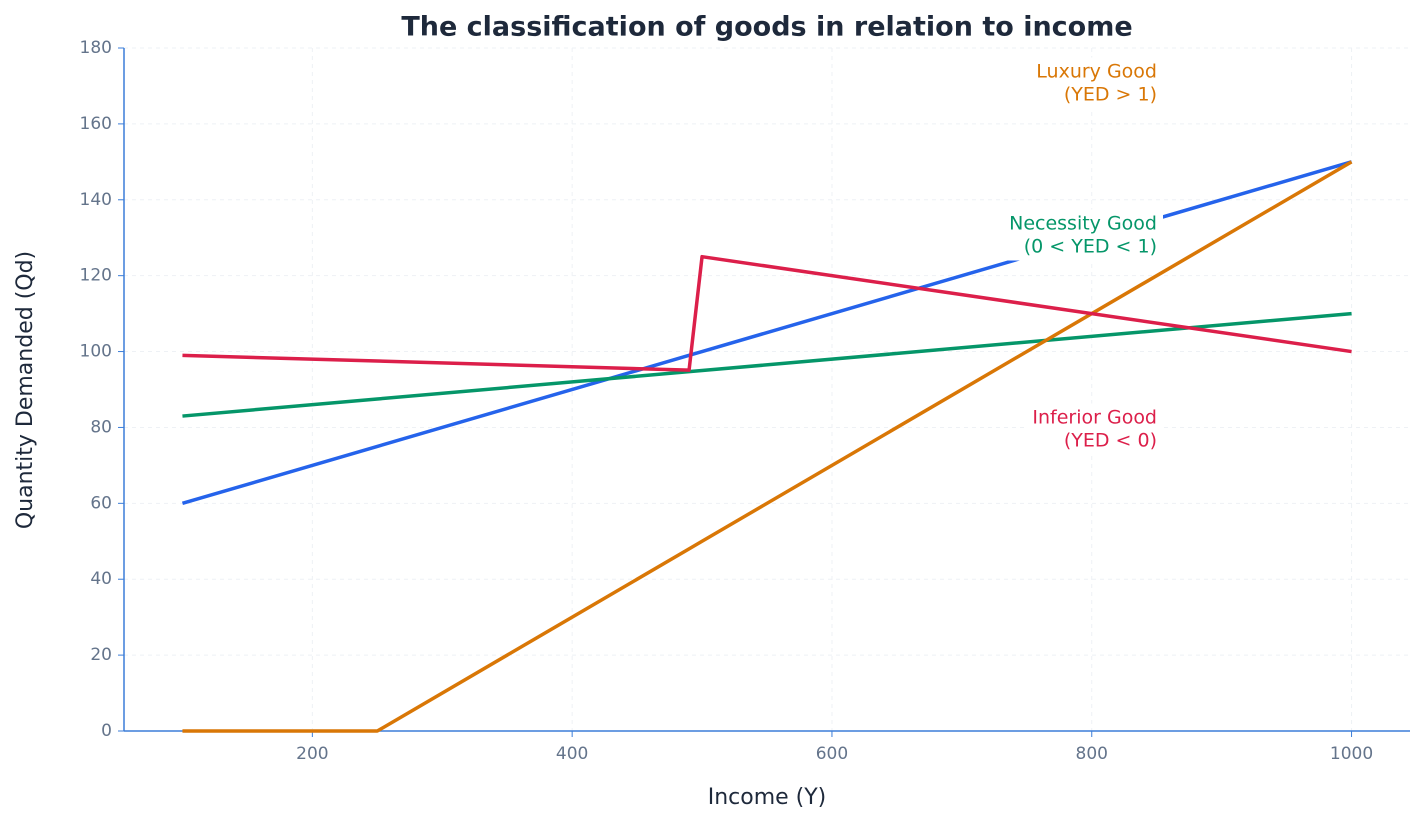 This screenshot has height=825, width=1425. I want to click on y-tick-label: 0, so click(106, 731).